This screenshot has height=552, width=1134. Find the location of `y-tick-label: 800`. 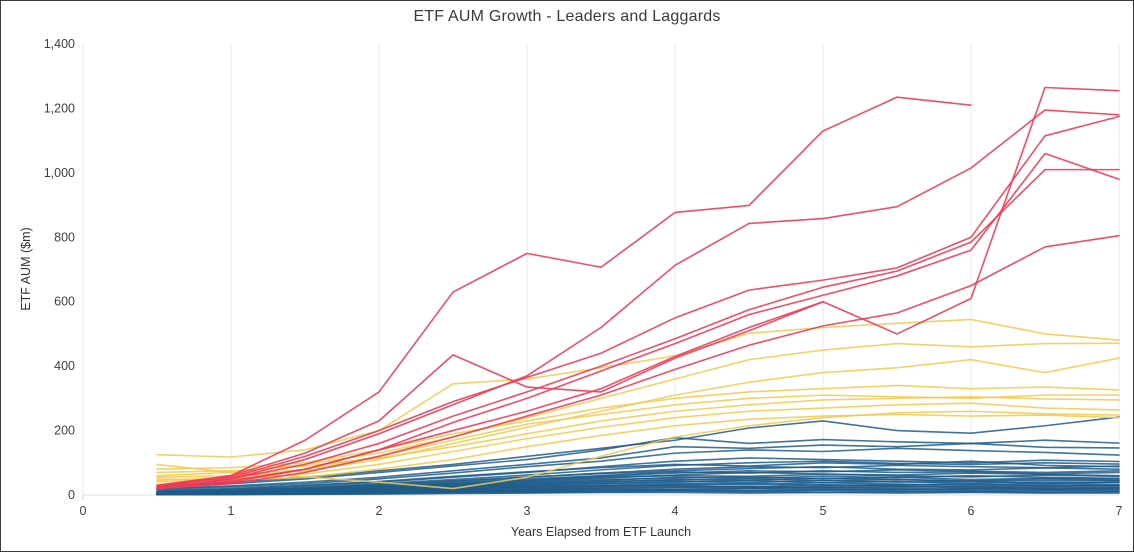

y-tick-label: 800 is located at coordinates (64, 237).